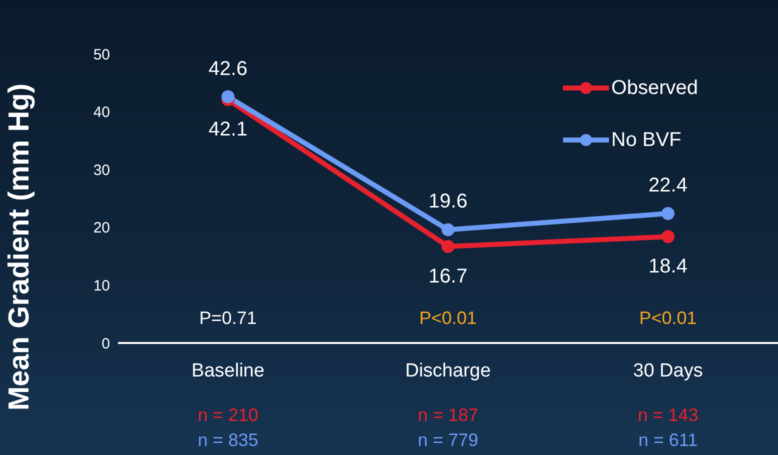 This screenshot has height=455, width=778. I want to click on text: n = 210, so click(228, 415).